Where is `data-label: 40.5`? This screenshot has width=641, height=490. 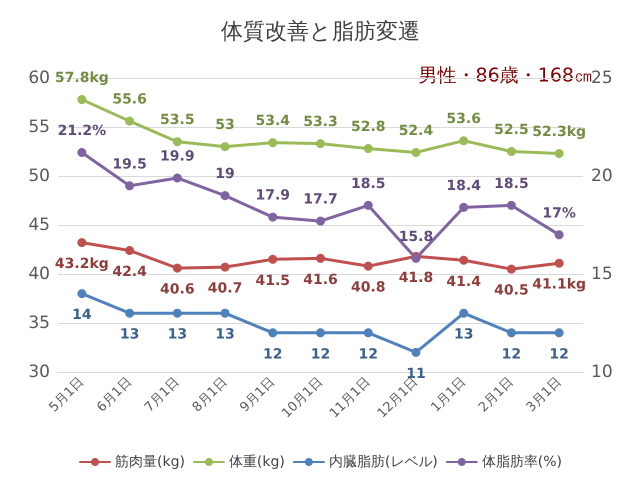 data-label: 40.5 is located at coordinates (511, 290).